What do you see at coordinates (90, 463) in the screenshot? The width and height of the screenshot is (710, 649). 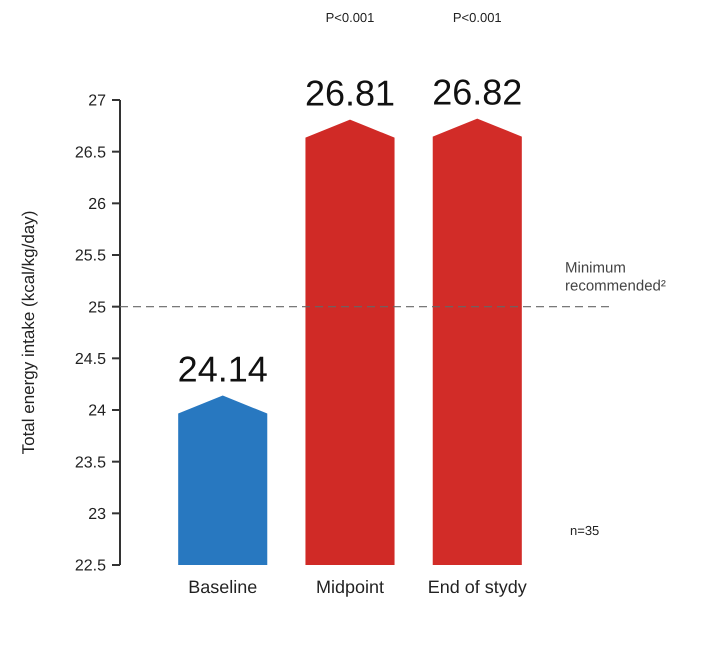 I see `y-tick-label: 23.5` at bounding box center [90, 463].